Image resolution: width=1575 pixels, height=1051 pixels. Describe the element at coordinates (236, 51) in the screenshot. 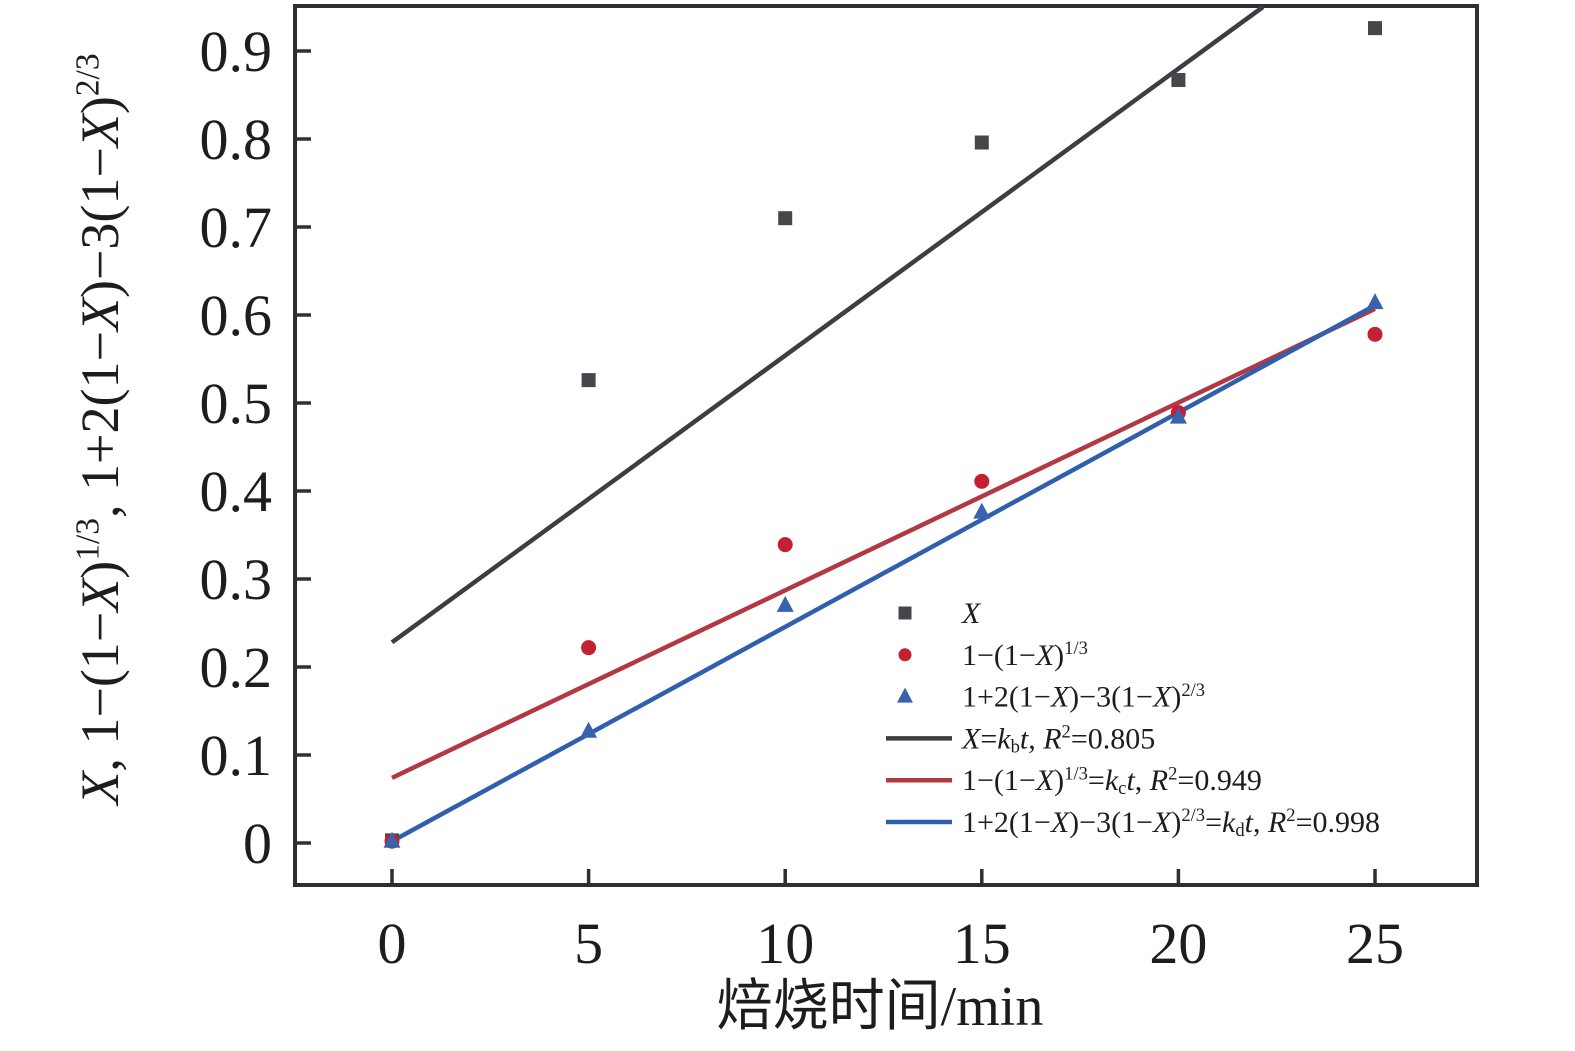

I see `y-tick-label: 0.9` at that location.